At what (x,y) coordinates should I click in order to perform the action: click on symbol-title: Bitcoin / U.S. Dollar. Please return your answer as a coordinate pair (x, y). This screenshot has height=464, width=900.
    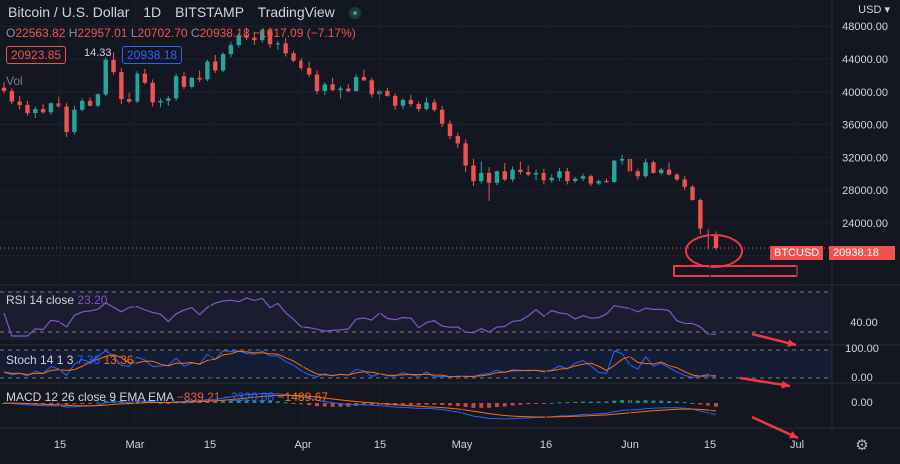
    Looking at the image, I should click on (69, 12).